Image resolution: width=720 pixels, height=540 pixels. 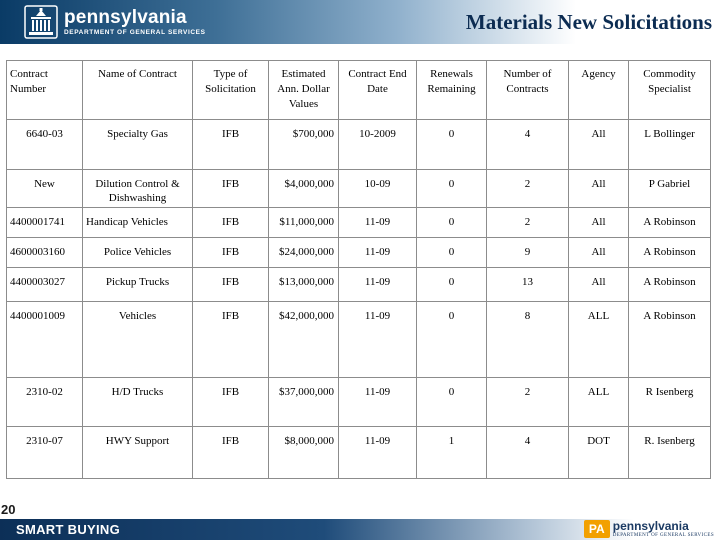 What do you see at coordinates (669, 188) in the screenshot?
I see `specialist-cell: P Gabriel` at bounding box center [669, 188].